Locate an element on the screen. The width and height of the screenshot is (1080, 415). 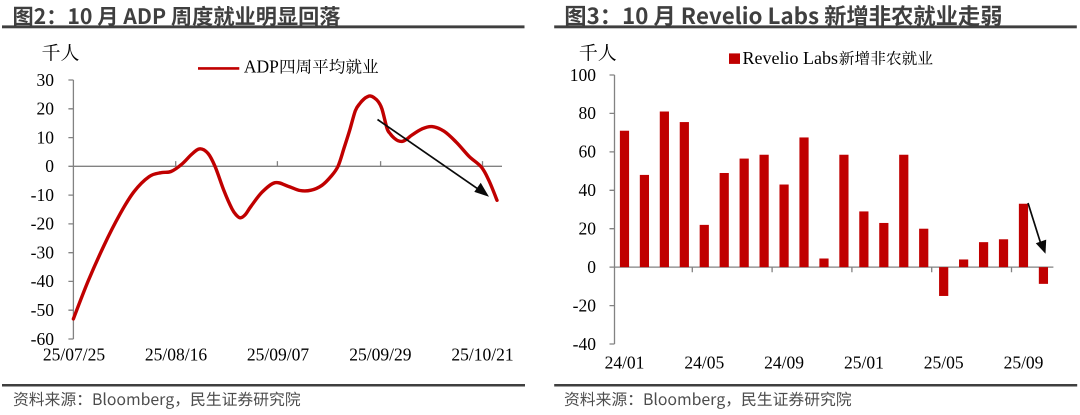
svg-text: 80 is located at coordinates (588, 113).